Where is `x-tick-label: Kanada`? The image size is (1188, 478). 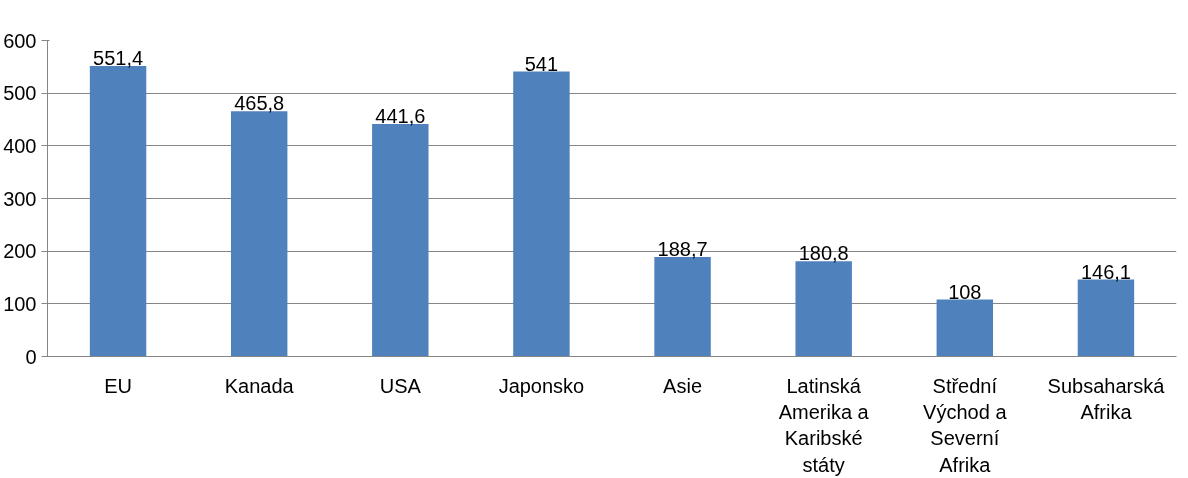
x-tick-label: Kanada is located at coordinates (259, 385).